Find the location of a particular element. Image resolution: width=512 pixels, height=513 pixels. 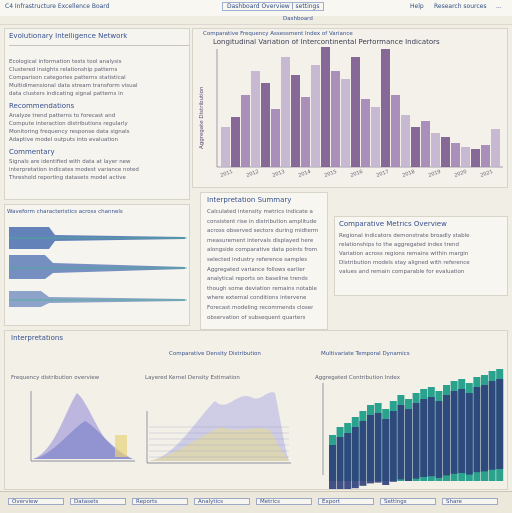

dashboard-tab: Dashboard is located at coordinates (298, 19).